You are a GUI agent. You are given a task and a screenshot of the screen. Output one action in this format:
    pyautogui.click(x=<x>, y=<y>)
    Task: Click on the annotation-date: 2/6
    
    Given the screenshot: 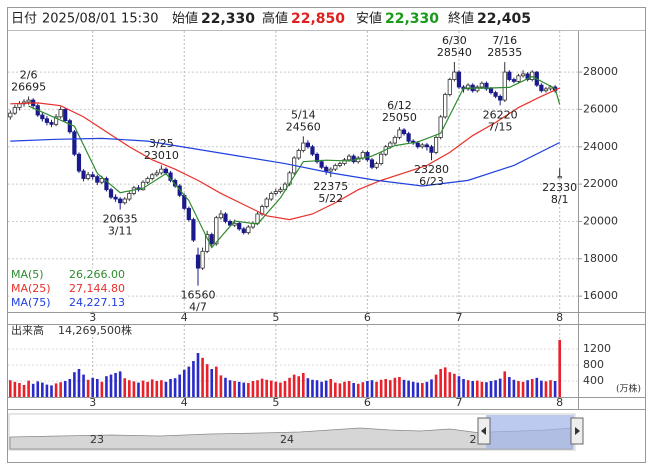 What is the action you would take?
    pyautogui.click(x=29, y=74)
    